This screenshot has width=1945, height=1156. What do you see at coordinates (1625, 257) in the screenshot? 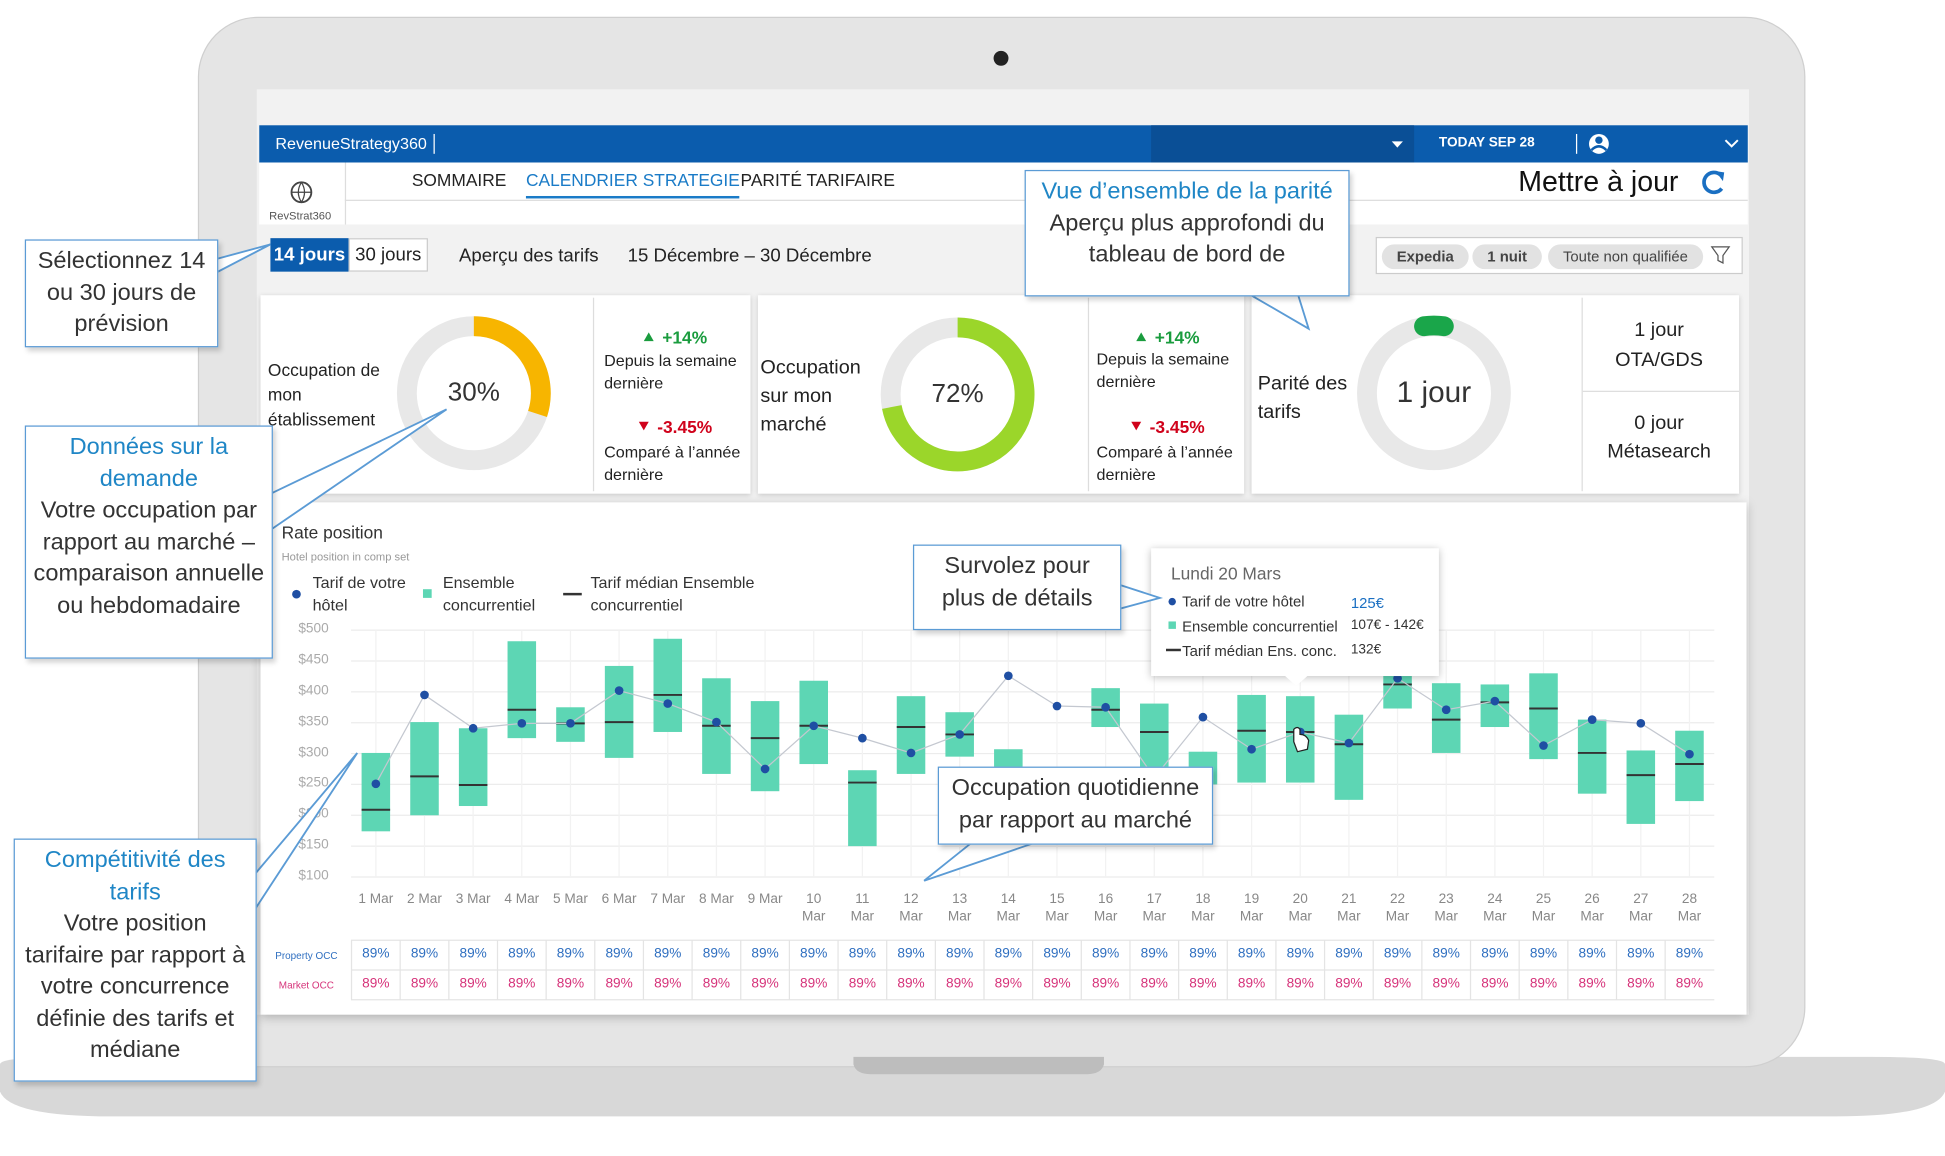
I see `filter-chip: Toute non qualifiée` at bounding box center [1625, 257].